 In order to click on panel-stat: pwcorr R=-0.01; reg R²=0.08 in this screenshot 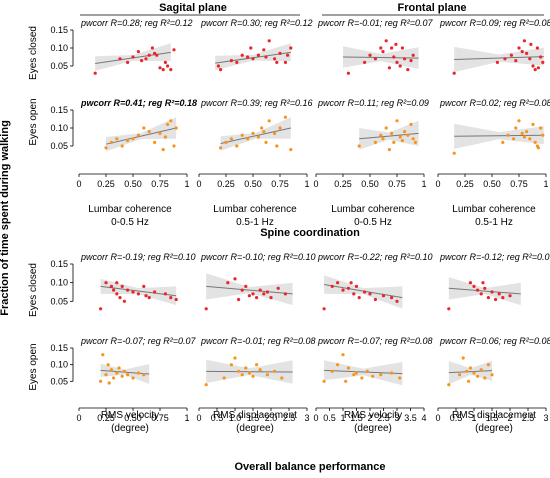, I will do `click(258, 341)`.